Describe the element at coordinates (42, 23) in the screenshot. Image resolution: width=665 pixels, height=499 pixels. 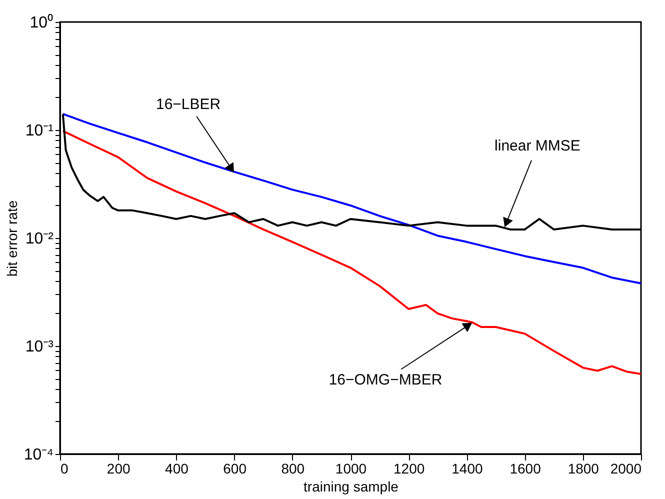
I see `y-tick-label: 10⁰` at that location.